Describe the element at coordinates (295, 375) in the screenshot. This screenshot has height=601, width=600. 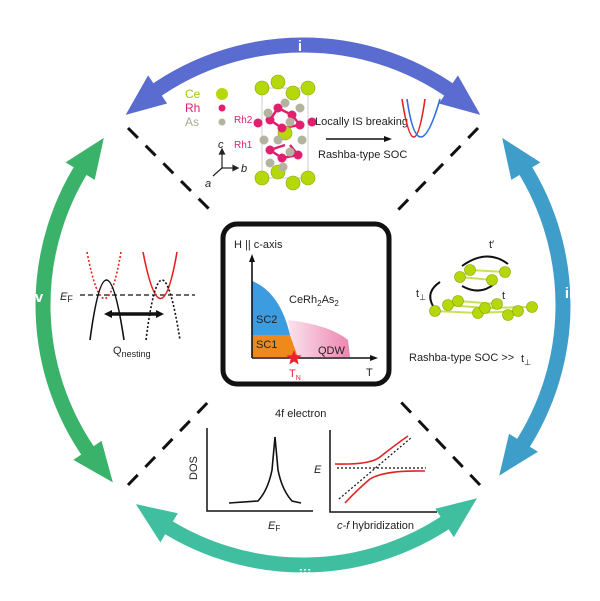
I see `tn-label: TN` at that location.